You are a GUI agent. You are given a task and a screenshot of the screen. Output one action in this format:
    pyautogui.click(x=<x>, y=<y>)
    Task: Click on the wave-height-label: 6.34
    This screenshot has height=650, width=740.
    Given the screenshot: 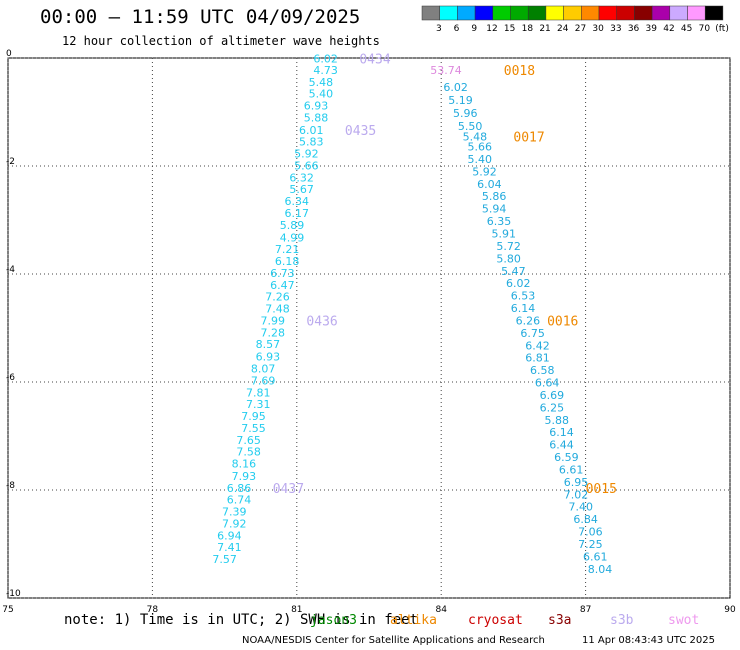 What is the action you would take?
    pyautogui.click(x=297, y=201)
    